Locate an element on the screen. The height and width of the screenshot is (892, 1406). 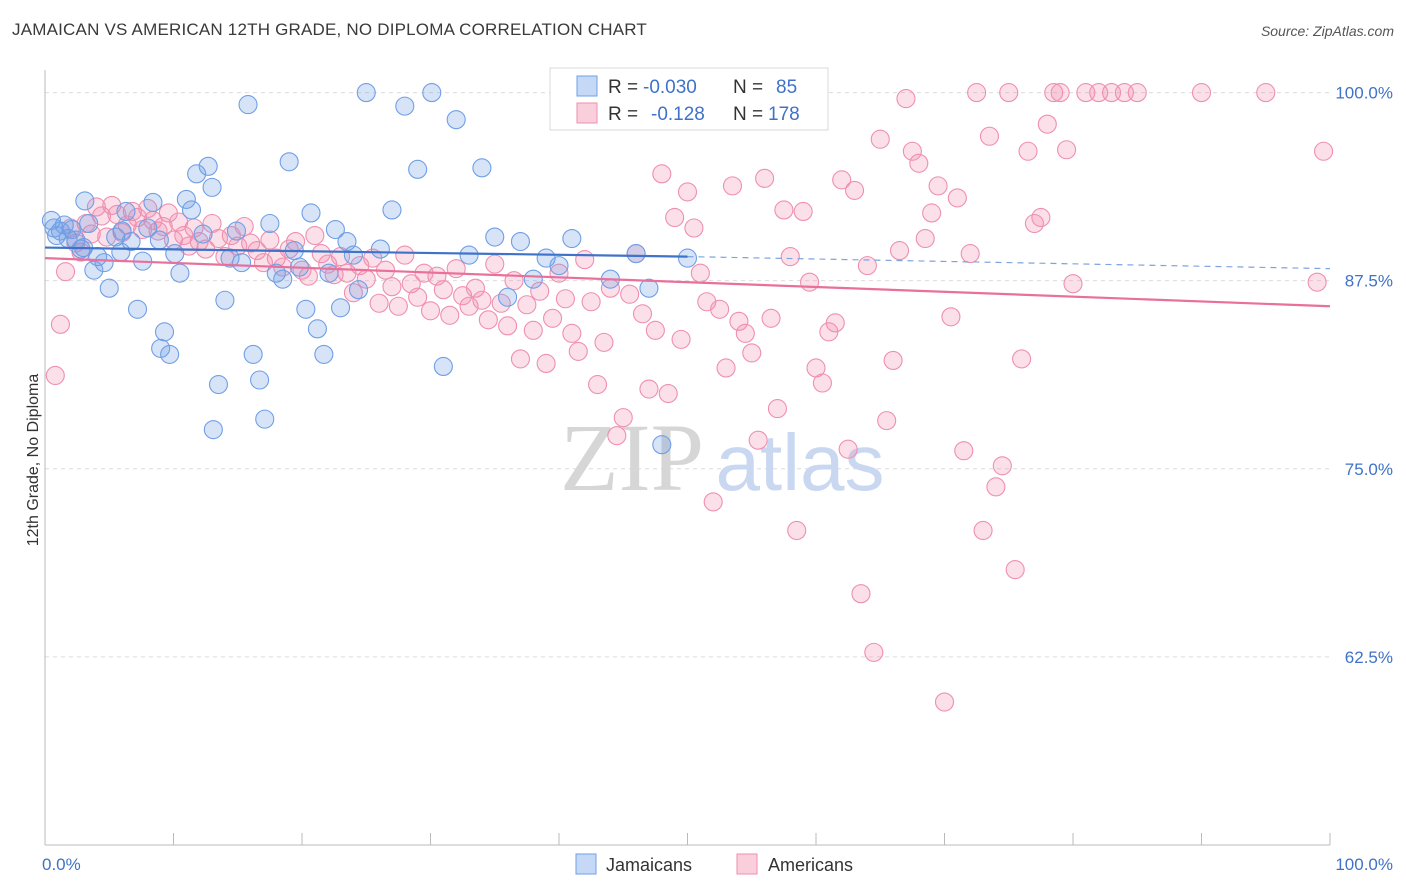
y-axis-label: 12th Grade, No Diploma is located at coordinates (33, 460).